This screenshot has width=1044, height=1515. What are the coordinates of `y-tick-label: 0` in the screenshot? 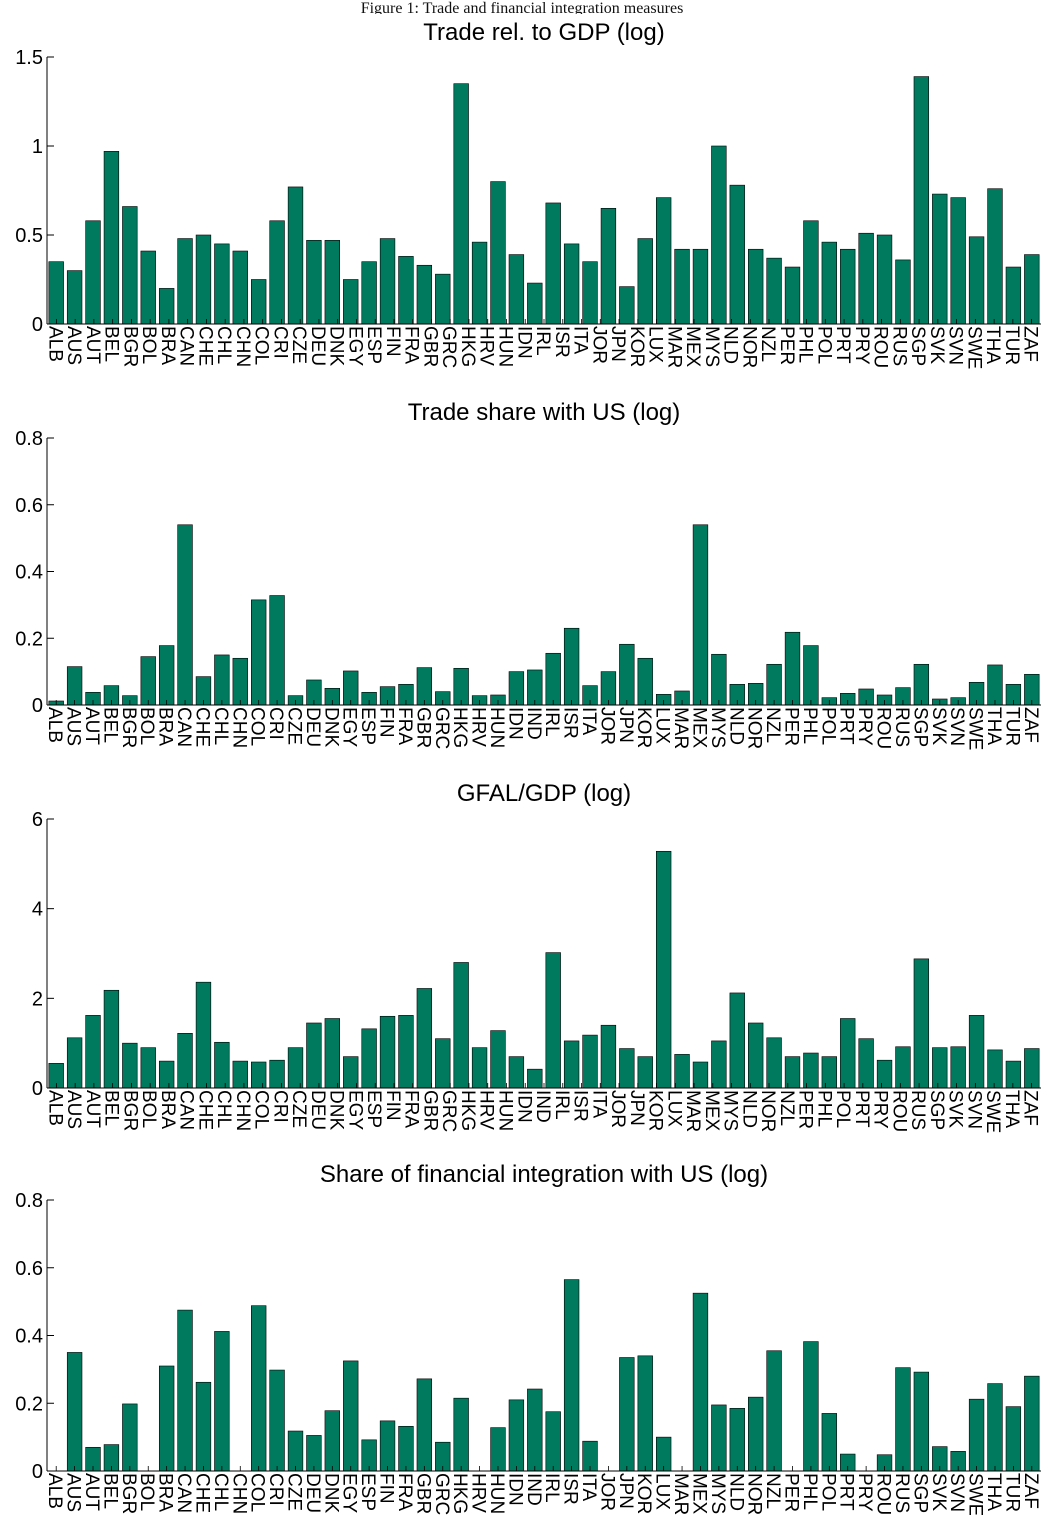 It's located at (37, 1089).